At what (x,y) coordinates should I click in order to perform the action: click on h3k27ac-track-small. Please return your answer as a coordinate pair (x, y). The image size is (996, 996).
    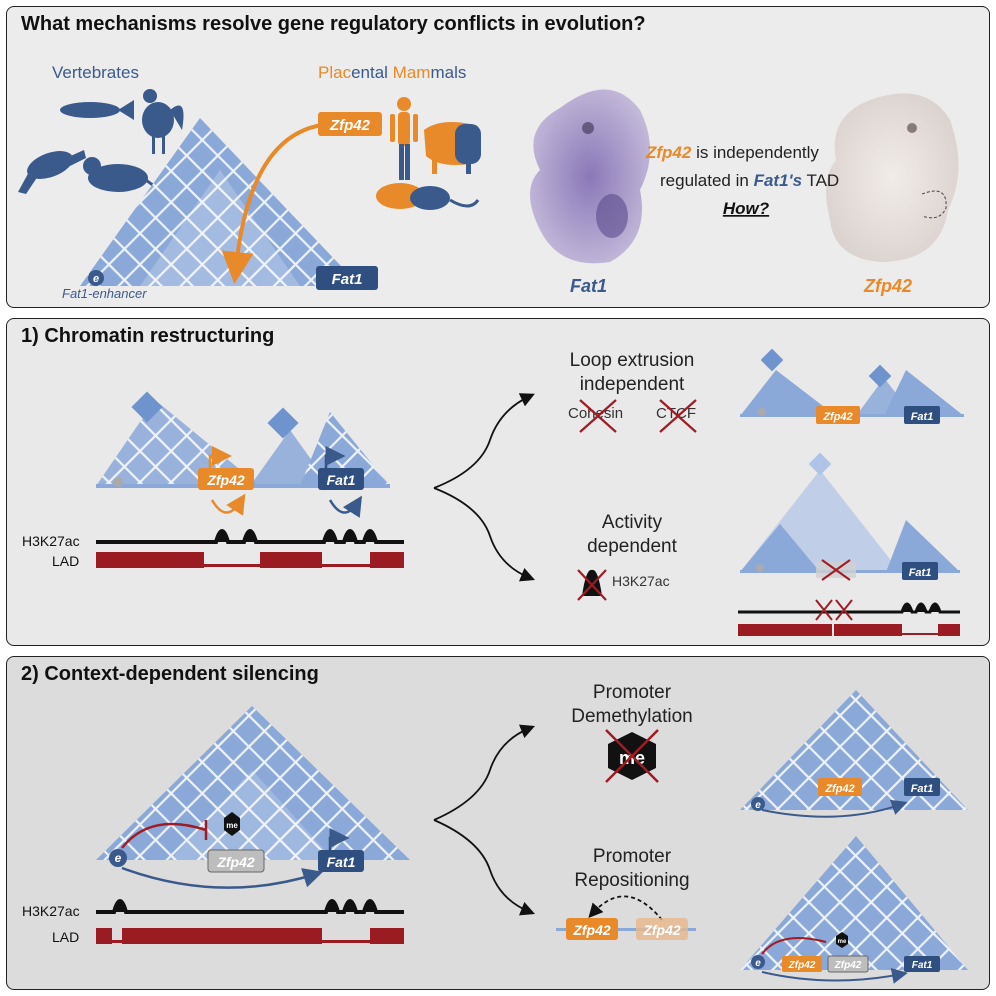
    Looking at the image, I should click on (849, 608).